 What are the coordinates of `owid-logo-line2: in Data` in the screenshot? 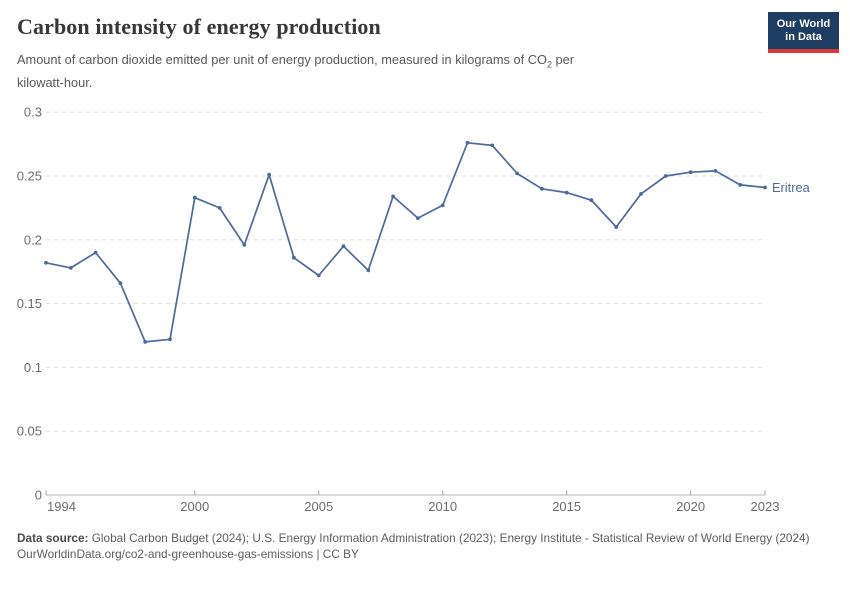 It's located at (803, 37).